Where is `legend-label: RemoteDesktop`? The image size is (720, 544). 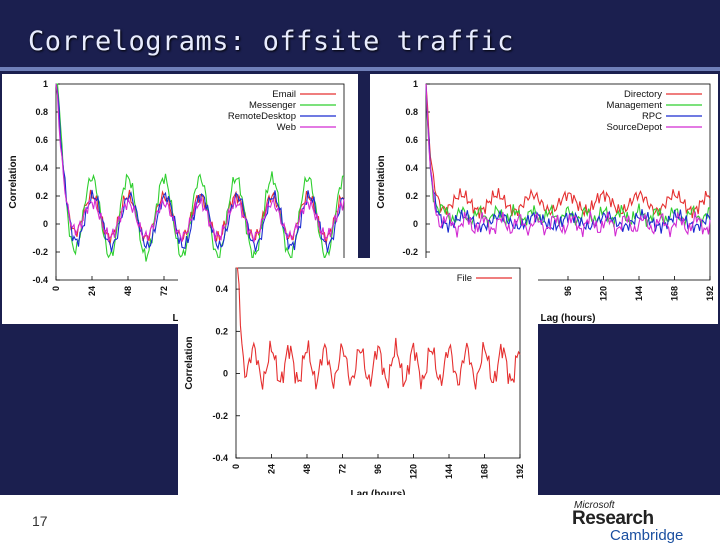 legend-label: RemoteDesktop is located at coordinates (262, 116).